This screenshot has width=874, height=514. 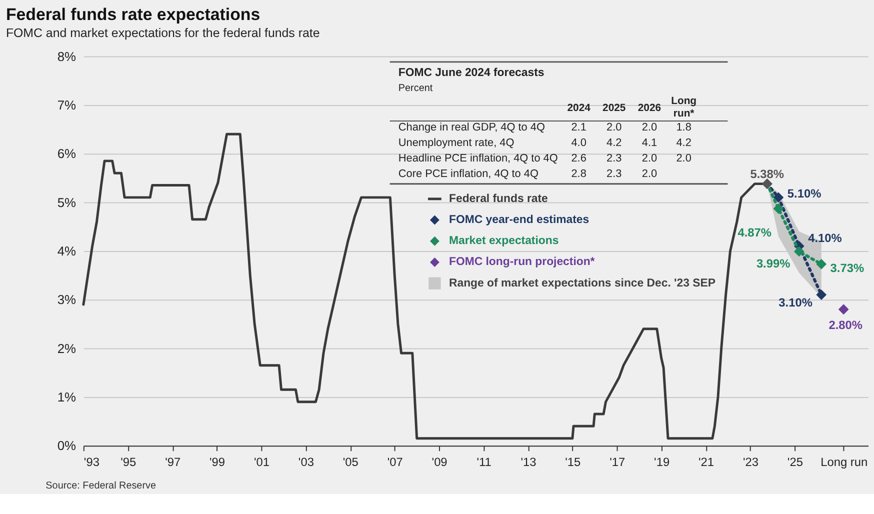 I want to click on x-tick-label: '13, so click(x=528, y=461).